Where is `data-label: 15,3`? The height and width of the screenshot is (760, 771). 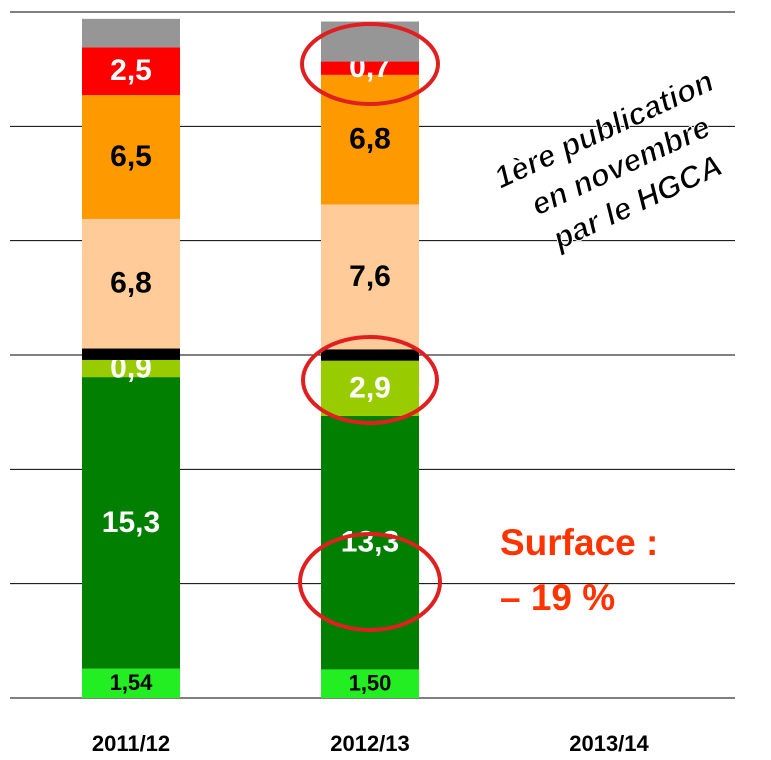
data-label: 15,3 is located at coordinates (131, 522).